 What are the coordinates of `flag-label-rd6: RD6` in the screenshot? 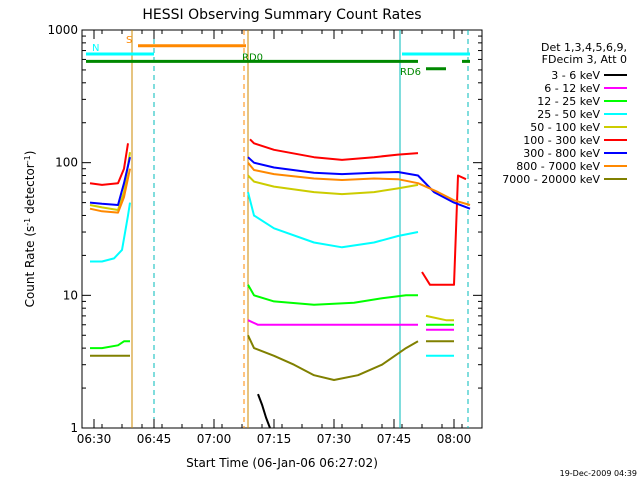 It's located at (410, 72).